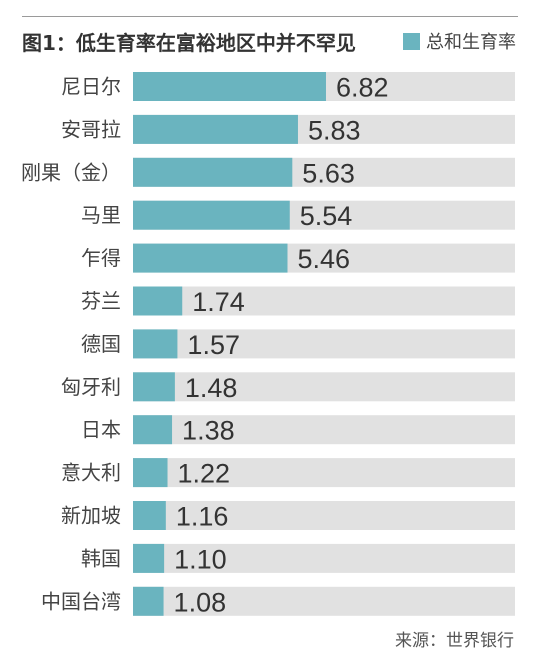 The width and height of the screenshot is (540, 660). What do you see at coordinates (411, 41) in the screenshot?
I see `legend-swatch` at bounding box center [411, 41].